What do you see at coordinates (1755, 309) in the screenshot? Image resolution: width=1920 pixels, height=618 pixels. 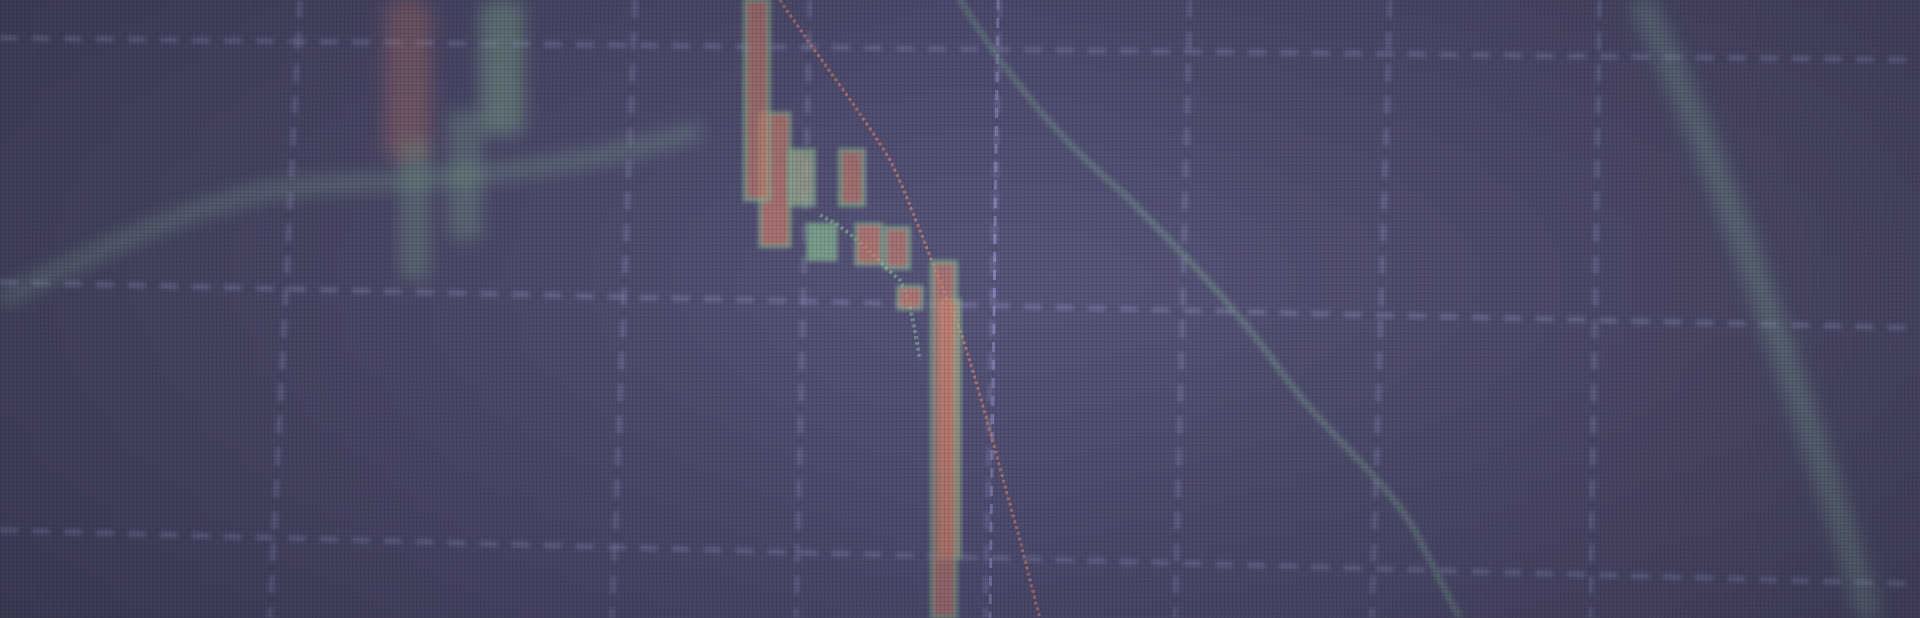 I see `blurred-right-curve` at bounding box center [1755, 309].